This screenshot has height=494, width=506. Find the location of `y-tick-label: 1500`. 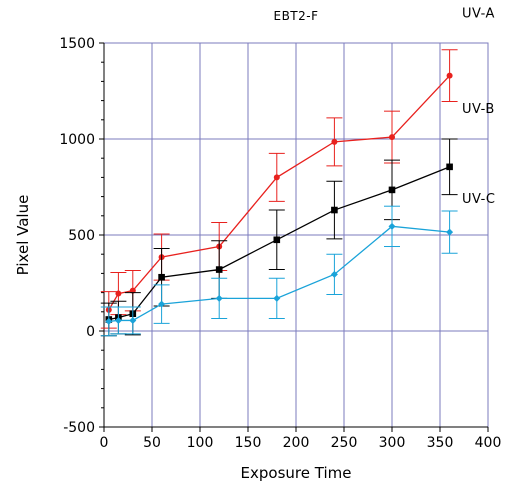

y-tick-label: 1500 is located at coordinates (77, 44).